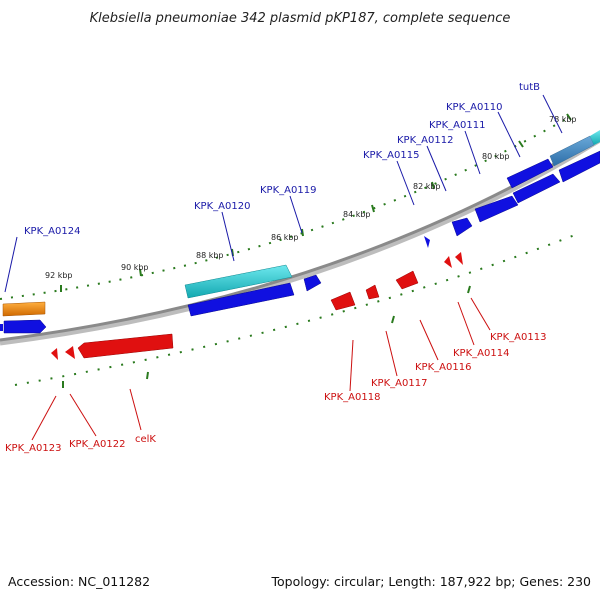 The height and width of the screenshot is (600, 600). What do you see at coordinates (25, 326) in the screenshot?
I see `gene-forward-a0124` at bounding box center [25, 326].